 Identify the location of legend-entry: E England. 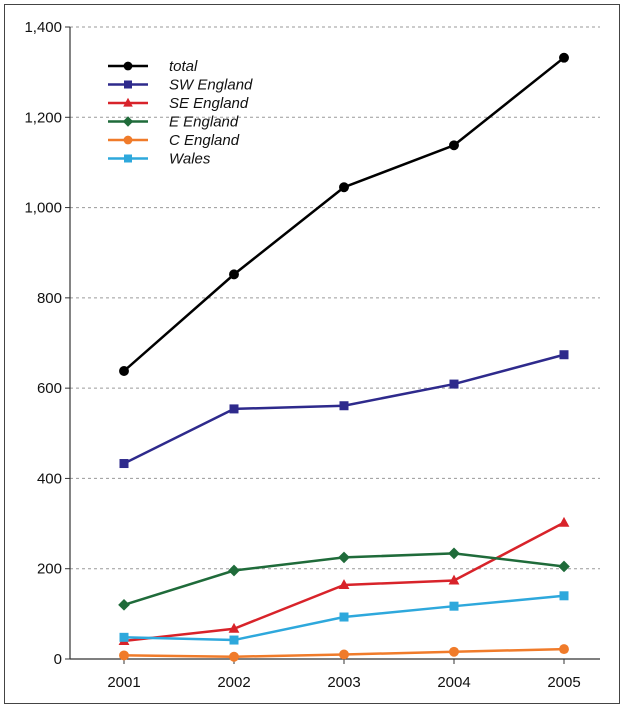
(173, 122).